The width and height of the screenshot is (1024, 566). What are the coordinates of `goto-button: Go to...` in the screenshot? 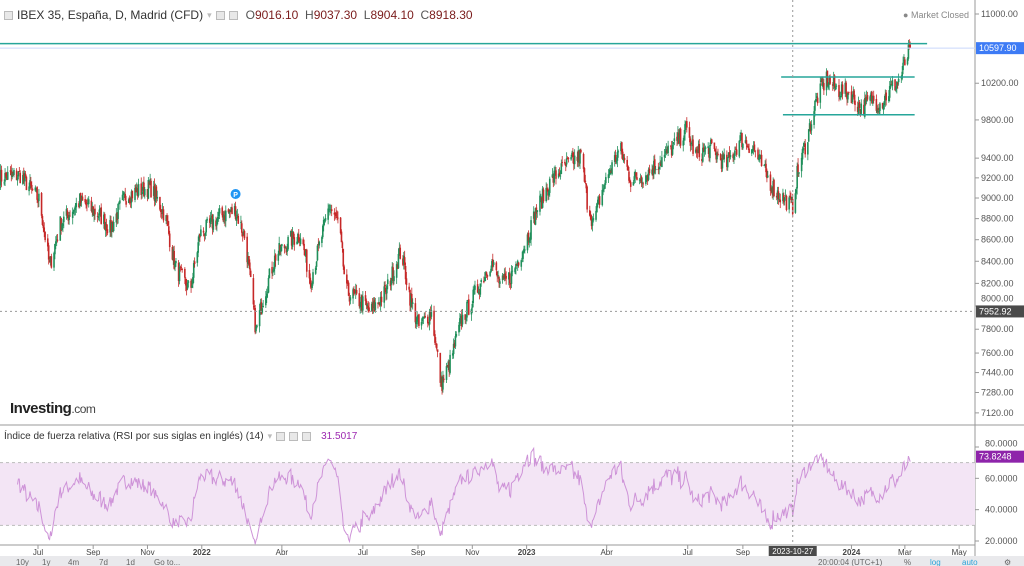 It's located at (167, 562).